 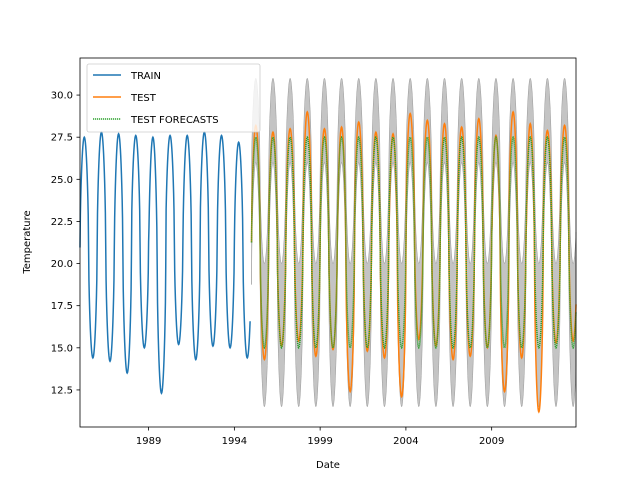 I want to click on y-tick-label: 27.5, so click(x=62, y=138).